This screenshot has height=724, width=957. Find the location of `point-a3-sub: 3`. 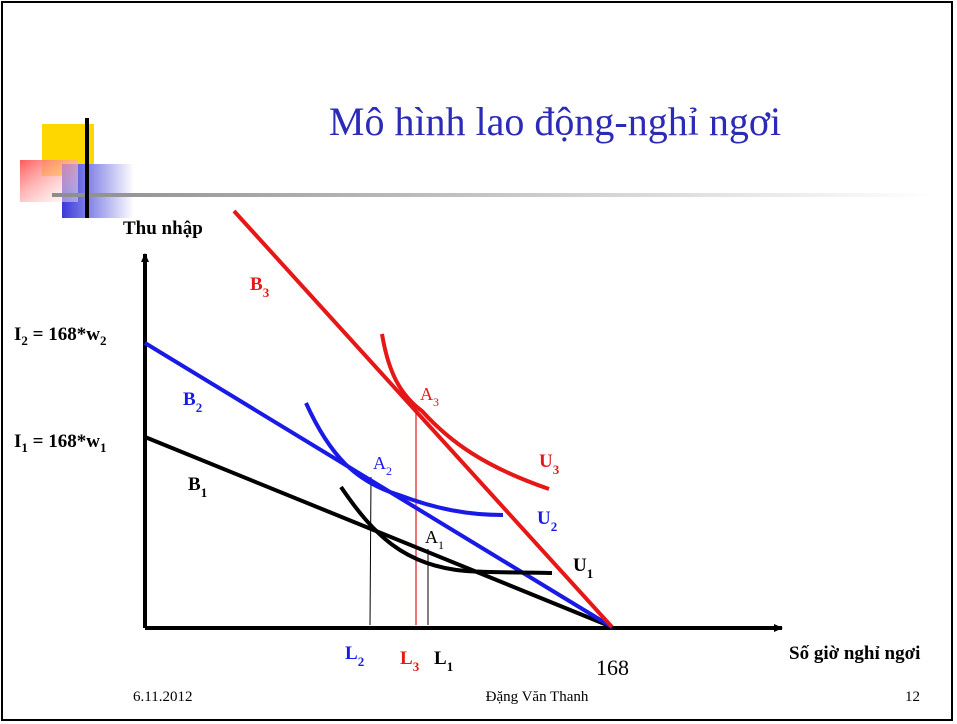

point-a3-sub: 3 is located at coordinates (436, 402).